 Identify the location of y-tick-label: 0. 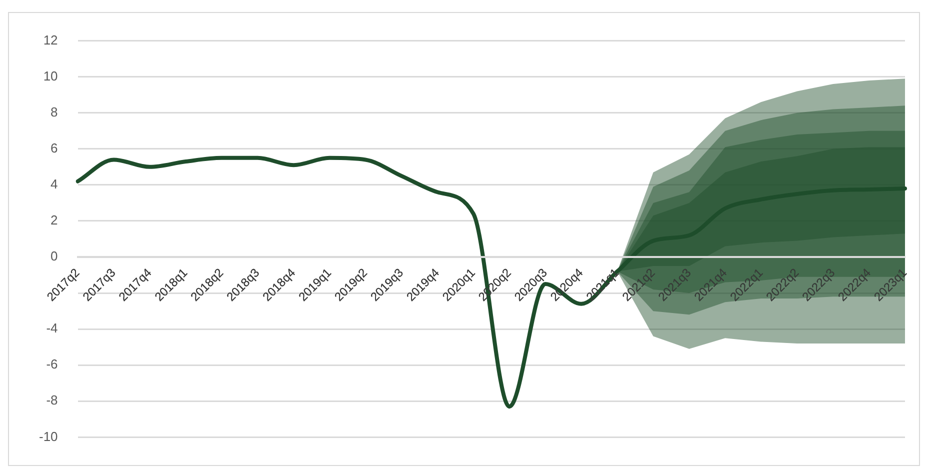
(54, 256).